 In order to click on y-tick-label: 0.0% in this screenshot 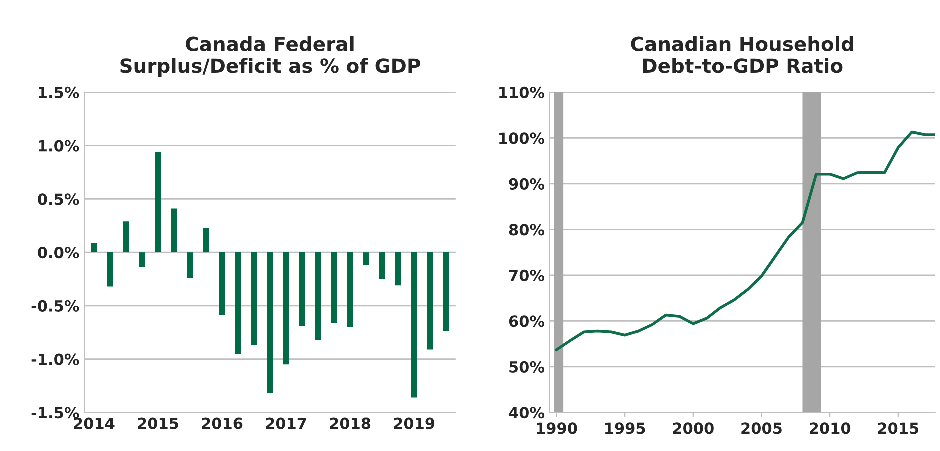, I will do `click(59, 253)`.